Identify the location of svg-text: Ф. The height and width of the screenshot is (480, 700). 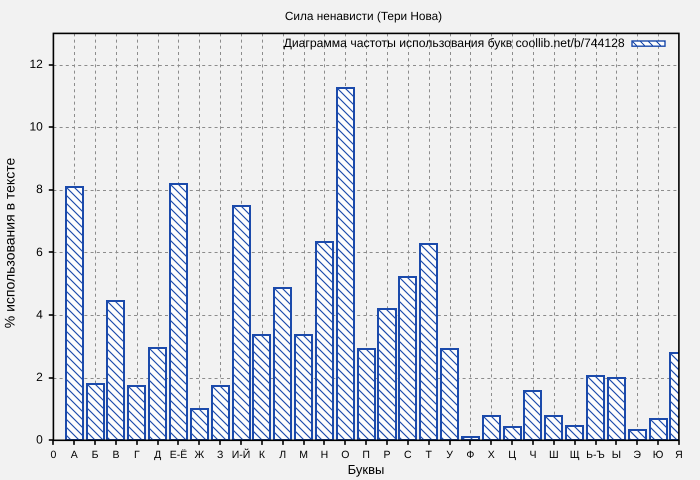
(470, 455).